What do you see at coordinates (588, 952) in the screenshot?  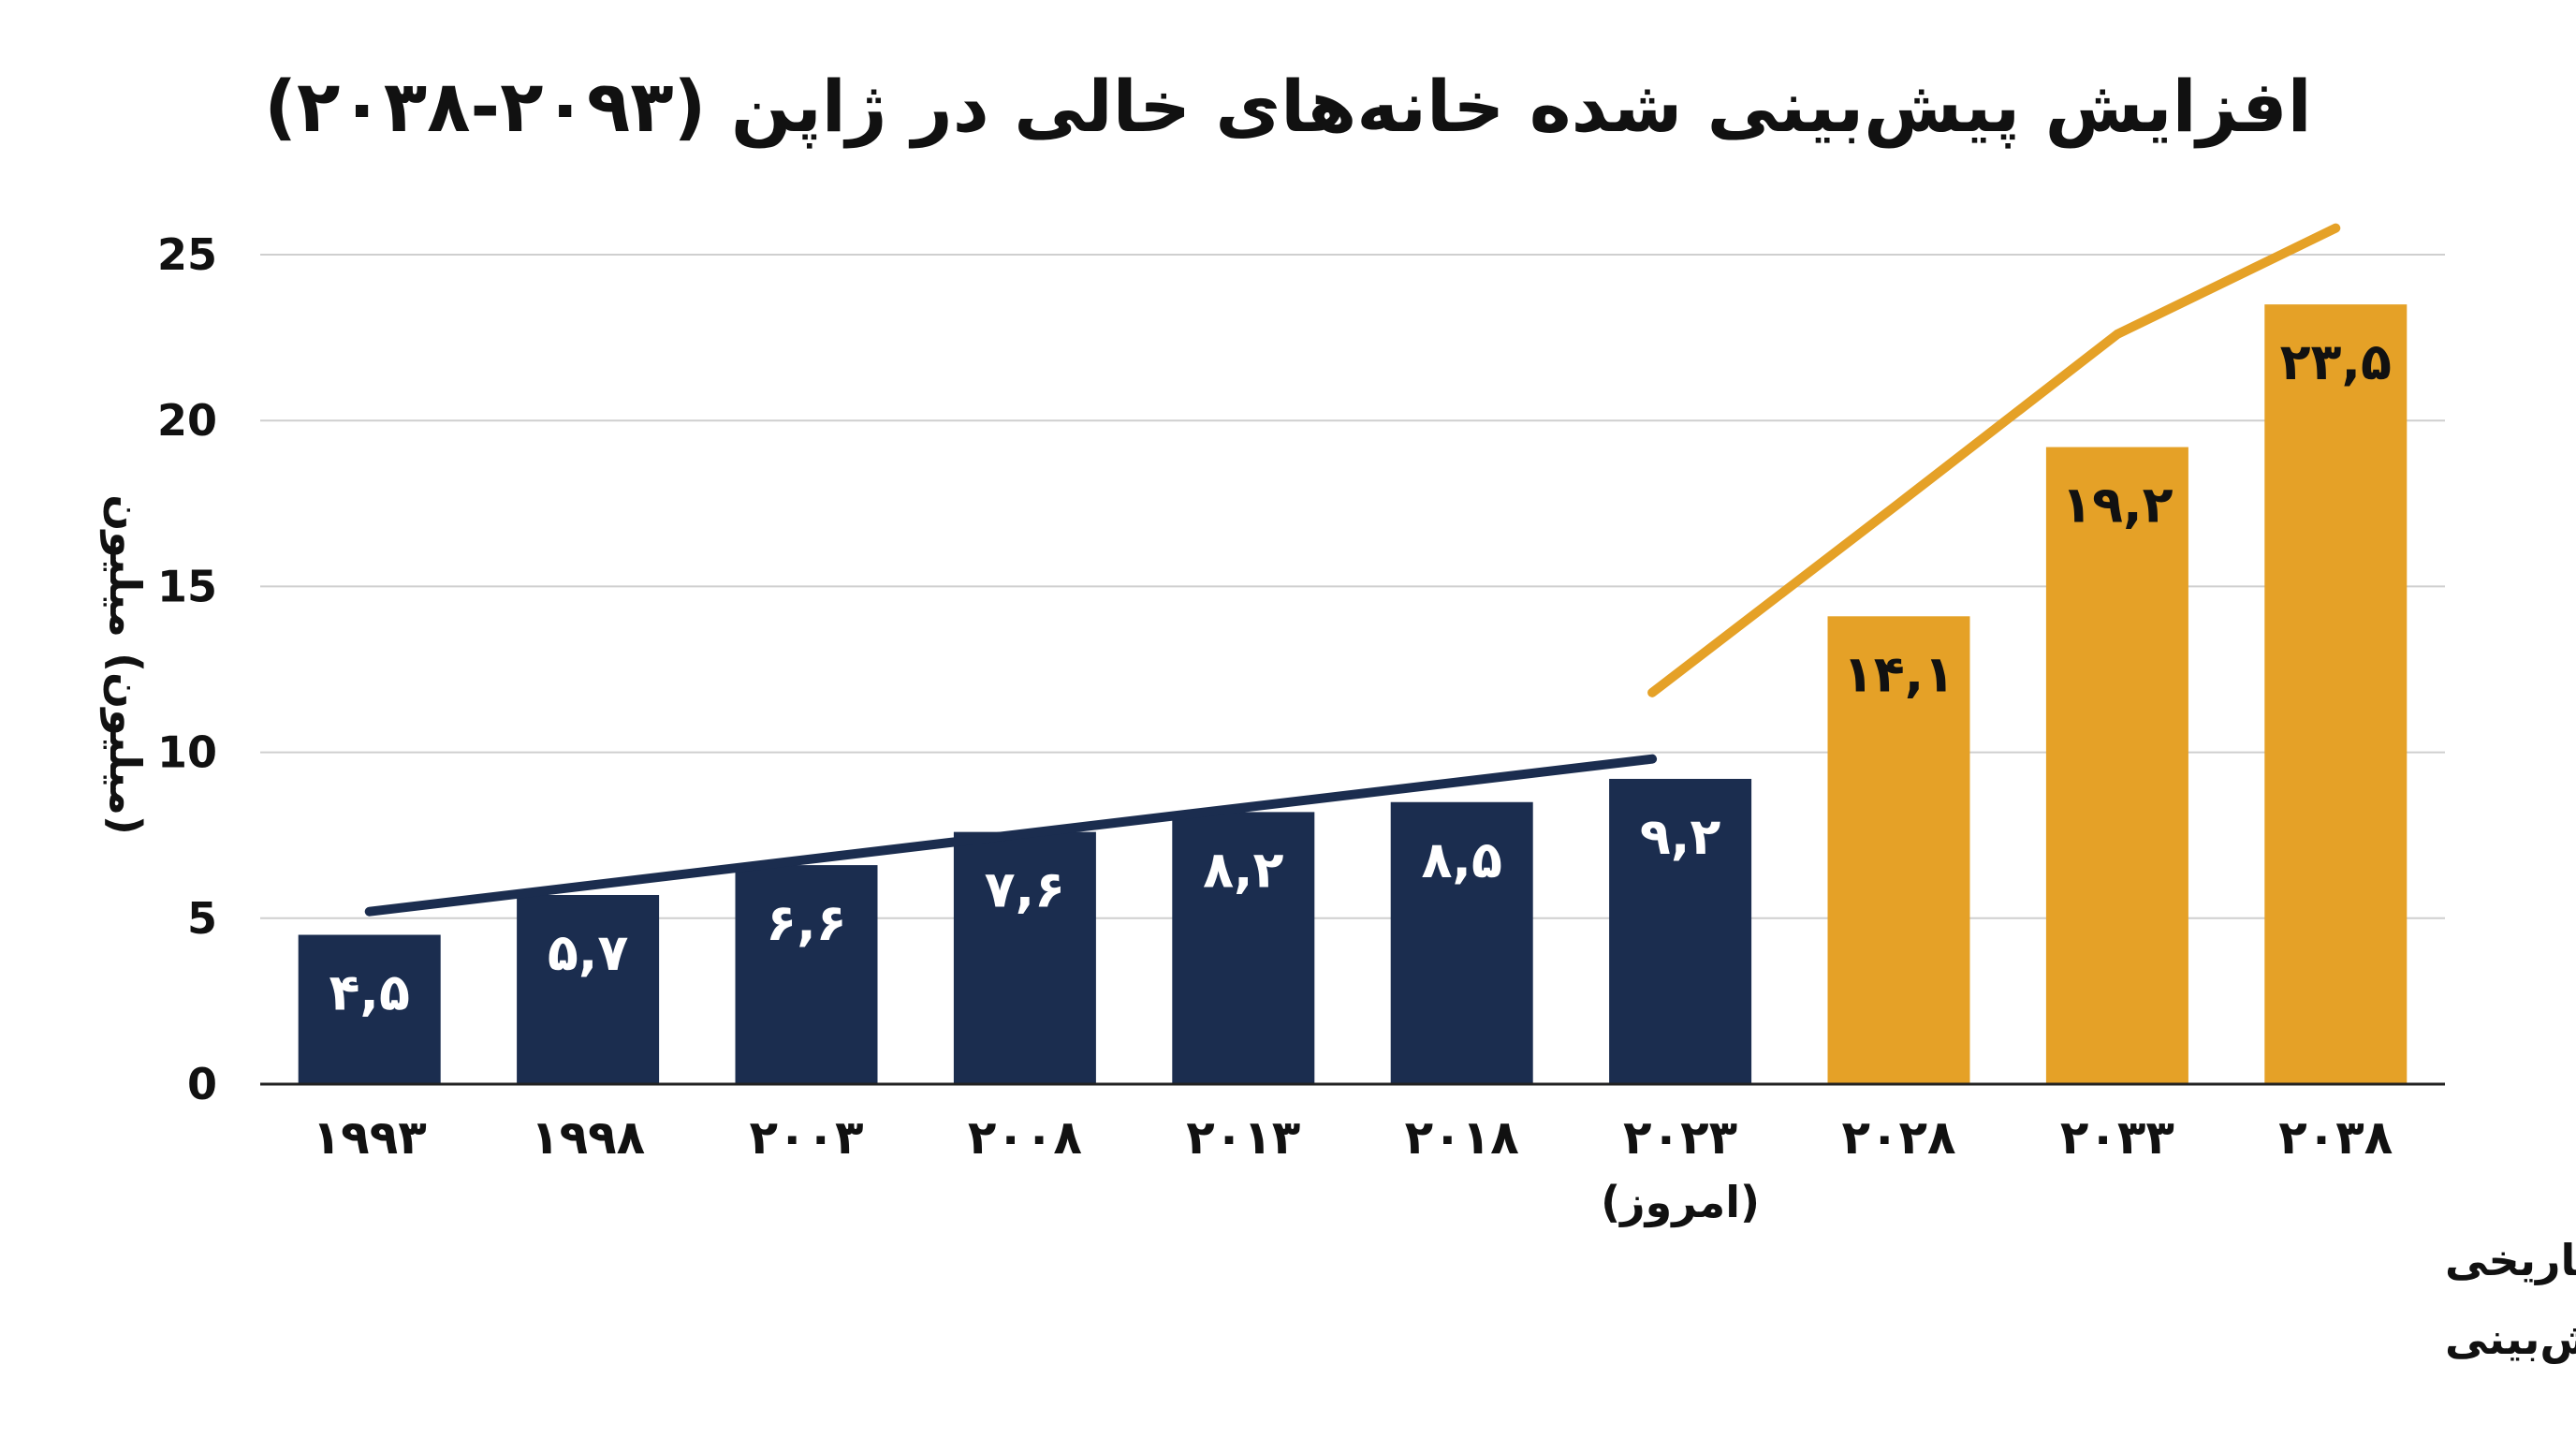 I see `data-label-1998: ۵,۷` at bounding box center [588, 952].